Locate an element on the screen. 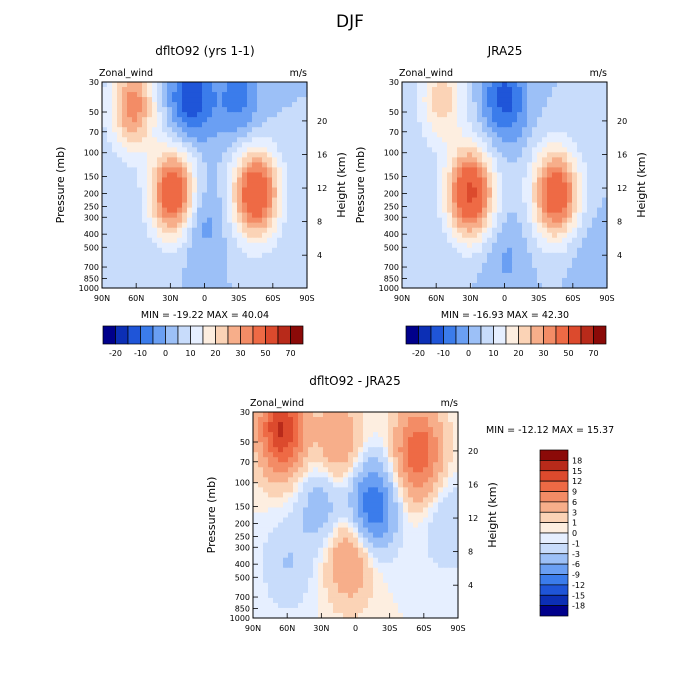  y-tick-label: 150 is located at coordinates (91, 177).